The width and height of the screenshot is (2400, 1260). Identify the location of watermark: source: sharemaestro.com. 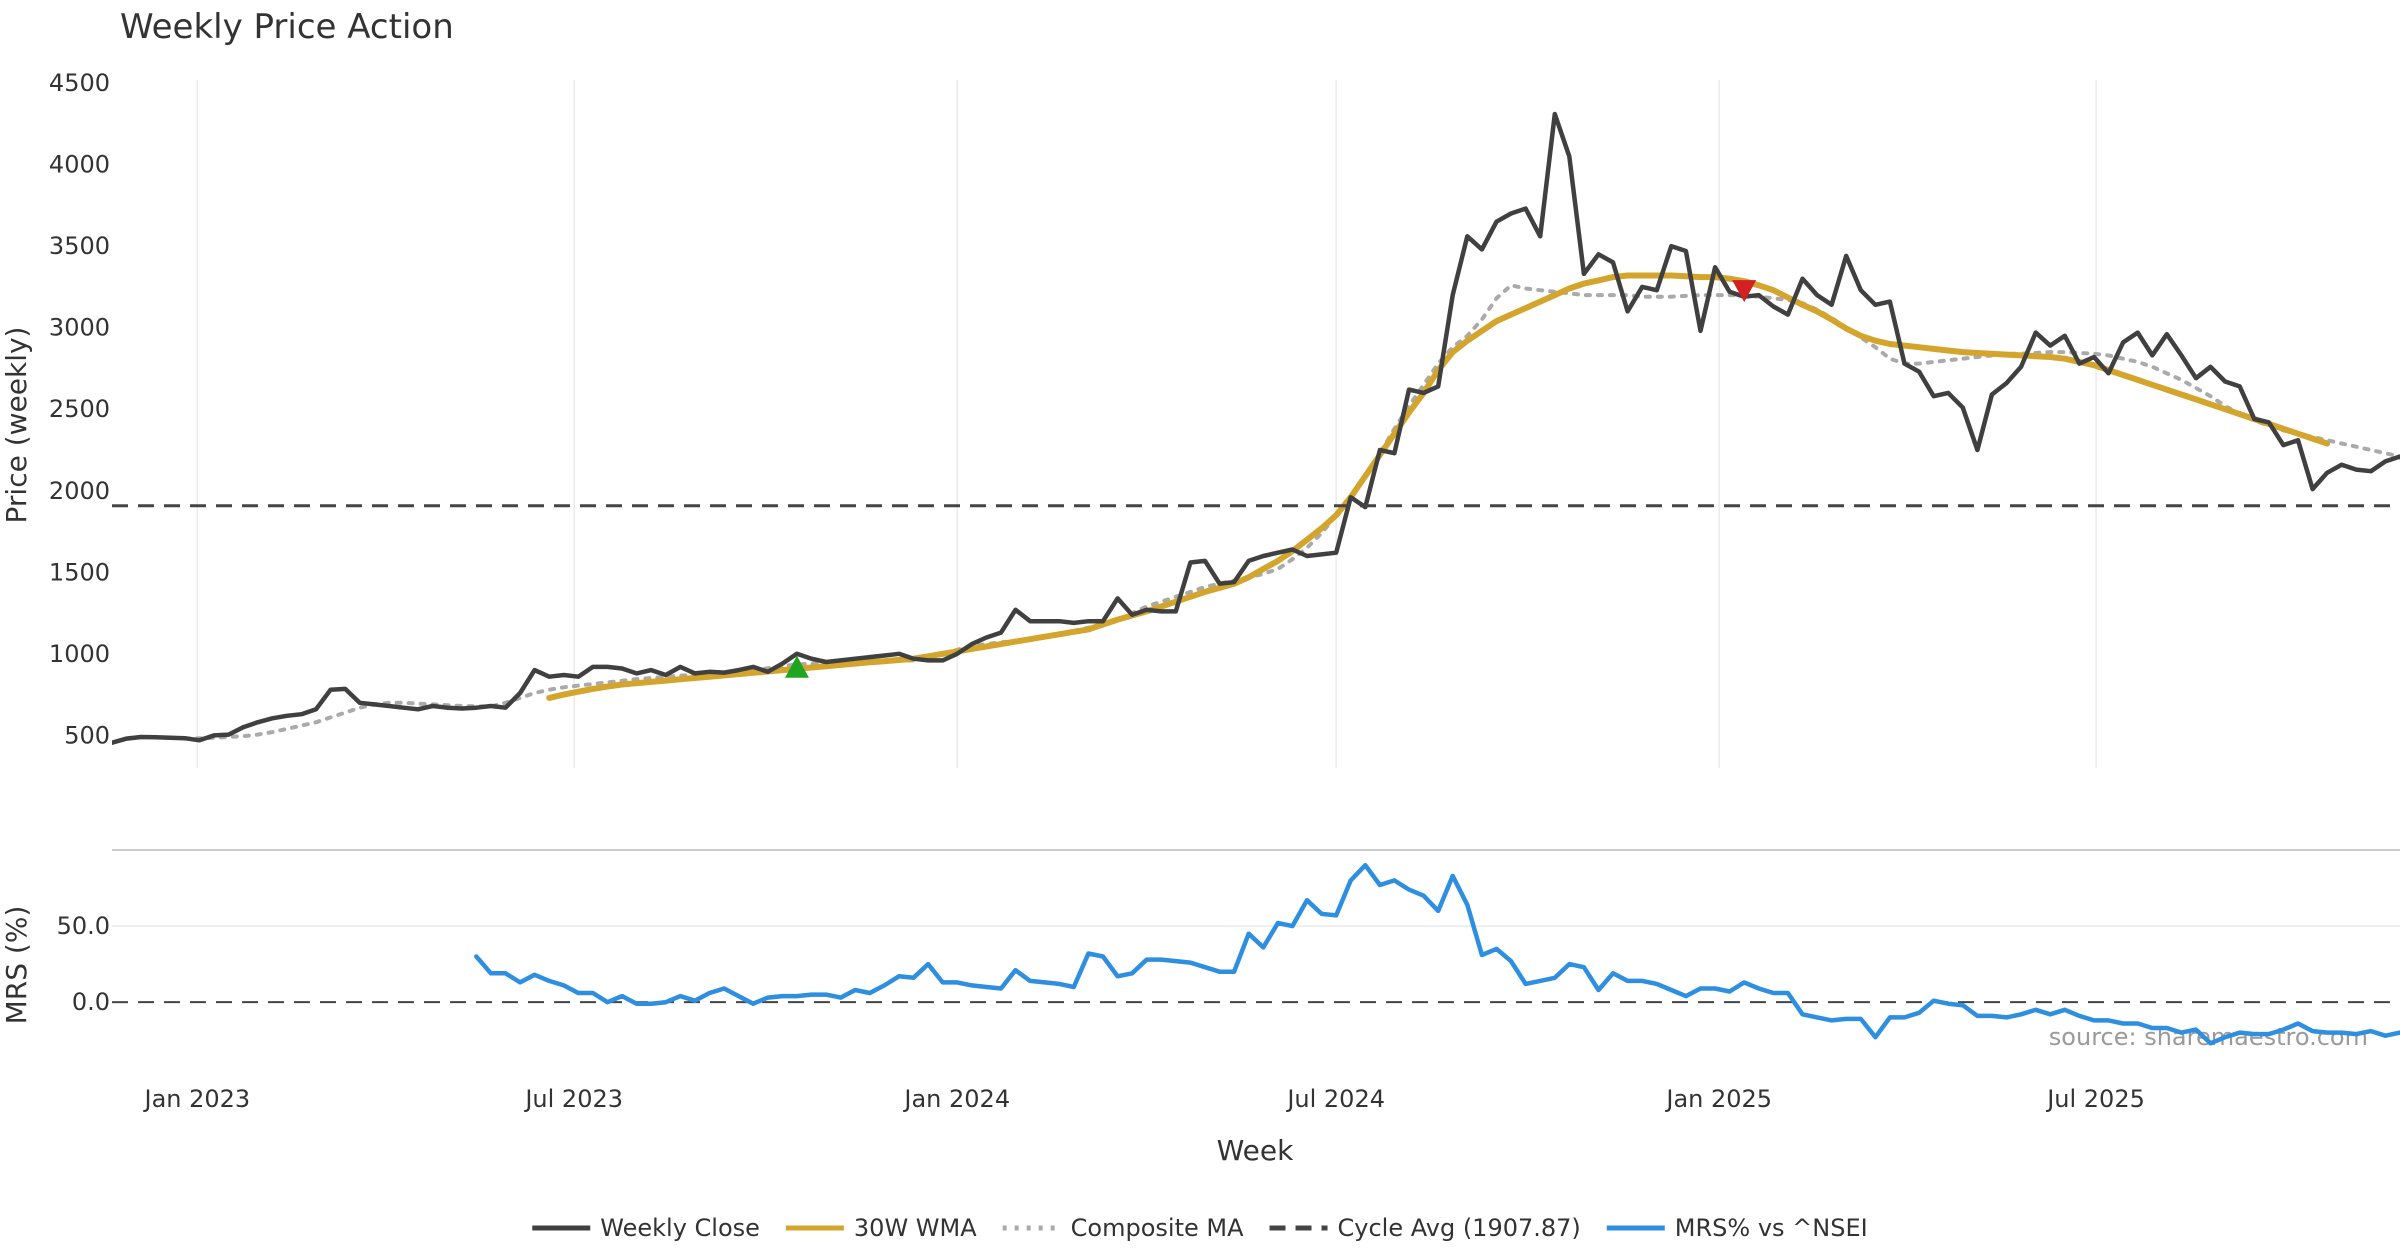
(2208, 1037).